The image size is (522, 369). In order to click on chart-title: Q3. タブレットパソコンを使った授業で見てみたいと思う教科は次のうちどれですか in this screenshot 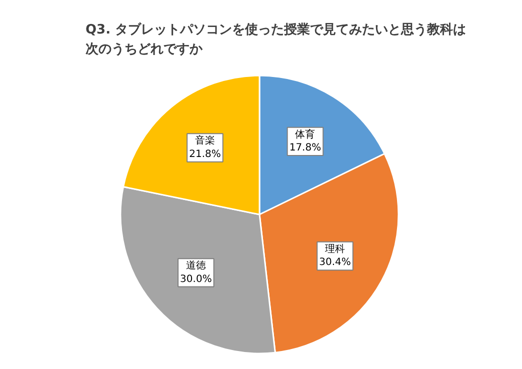, I will do `click(276, 39)`.